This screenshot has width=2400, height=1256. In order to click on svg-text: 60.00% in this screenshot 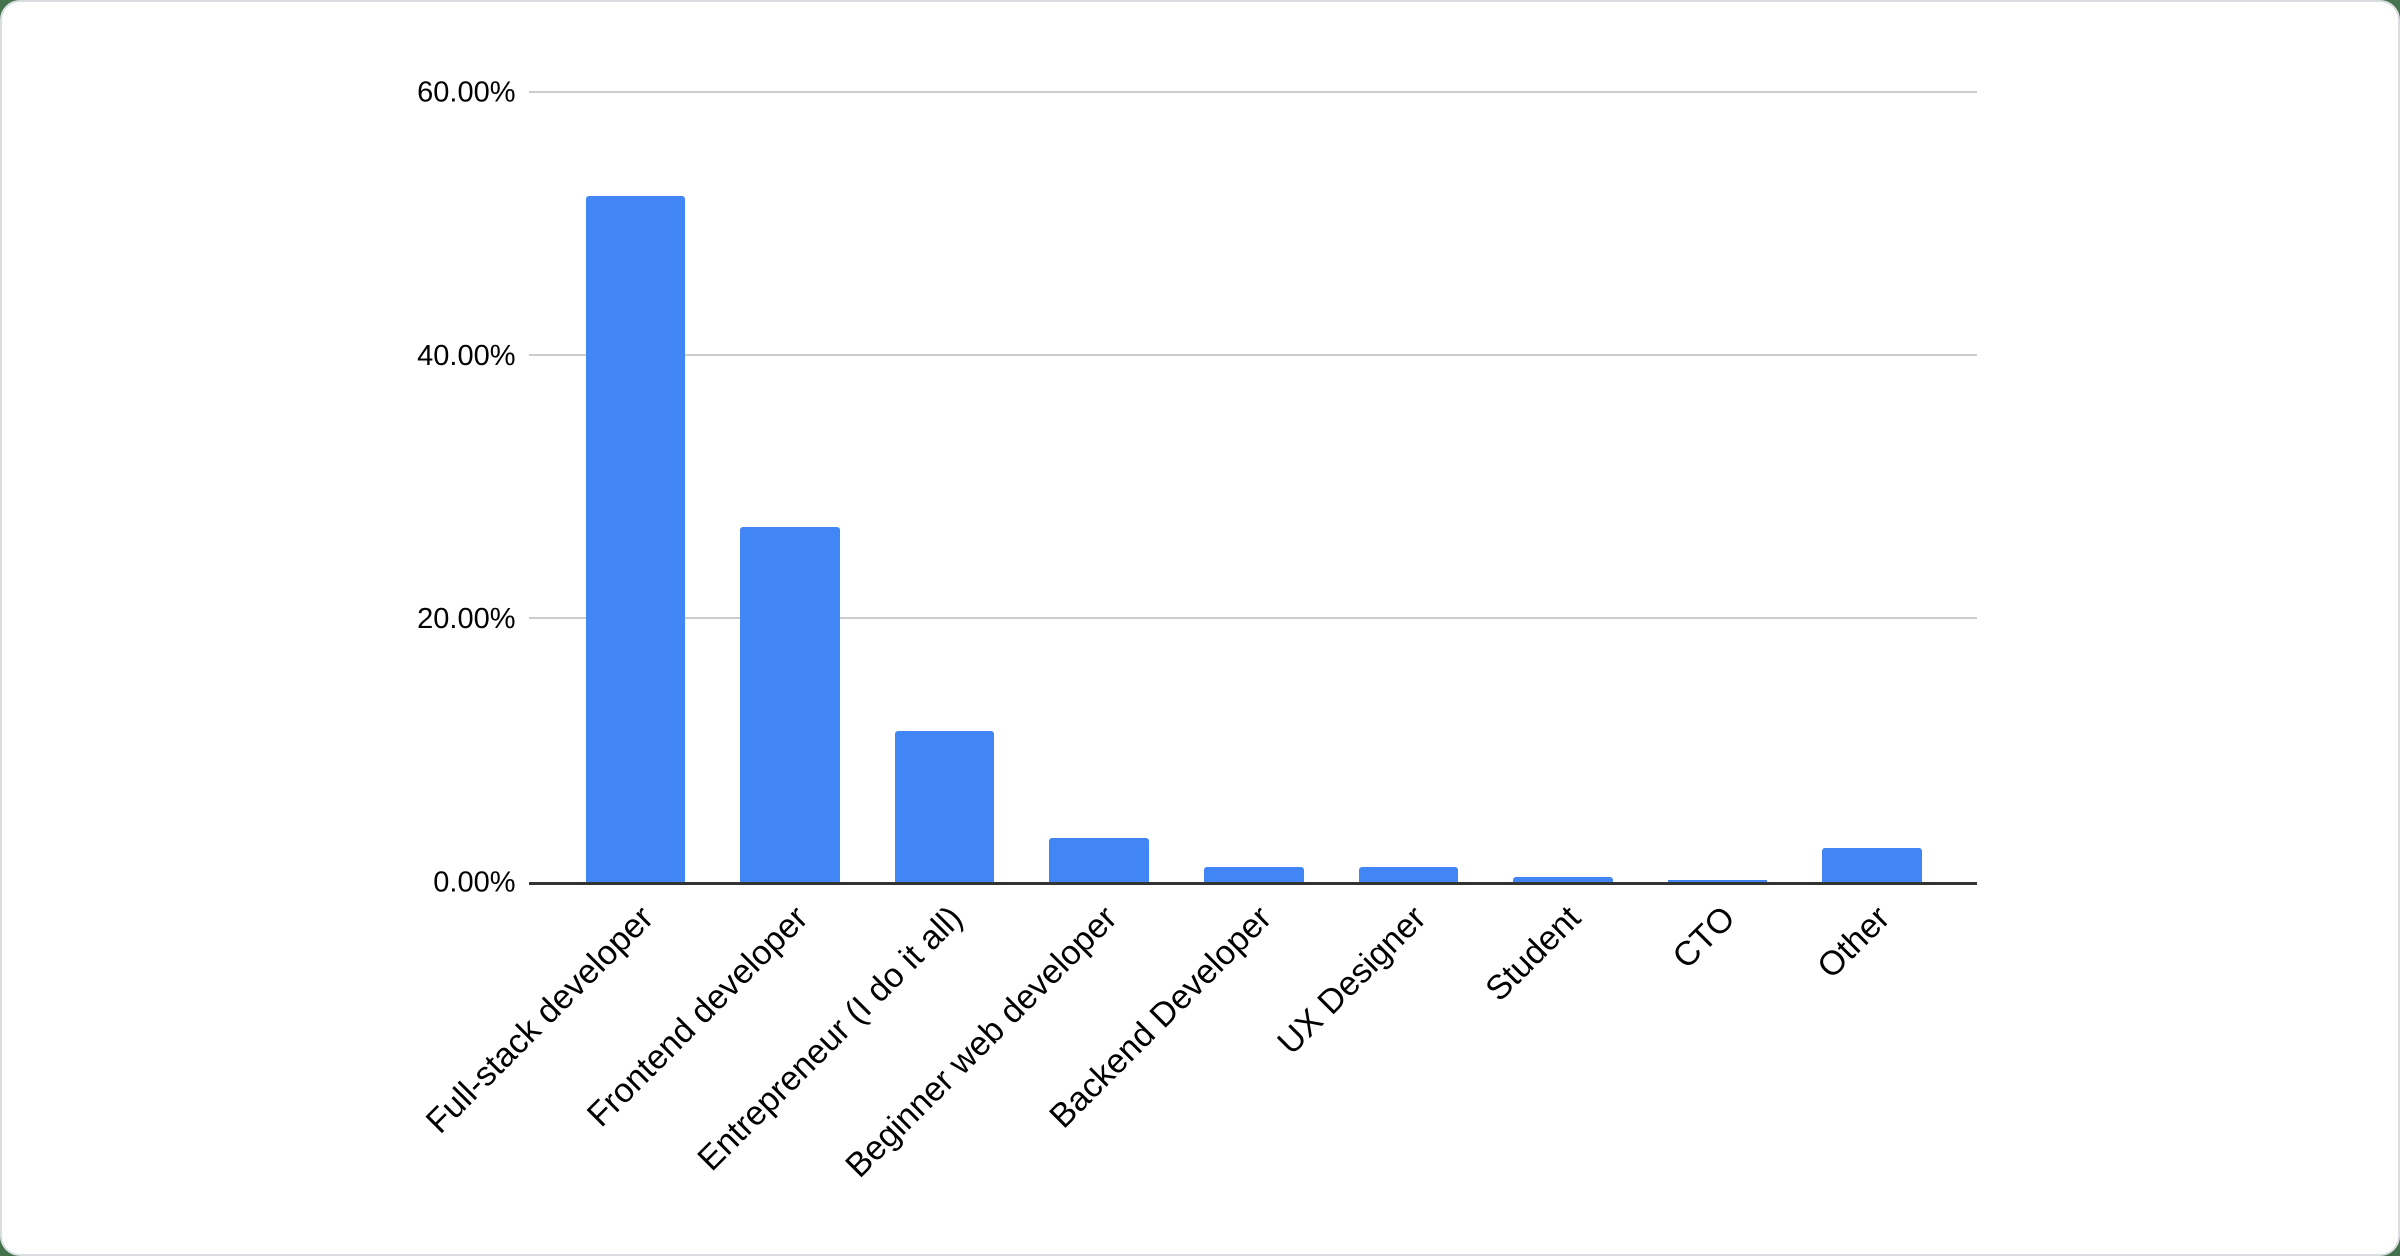, I will do `click(466, 93)`.